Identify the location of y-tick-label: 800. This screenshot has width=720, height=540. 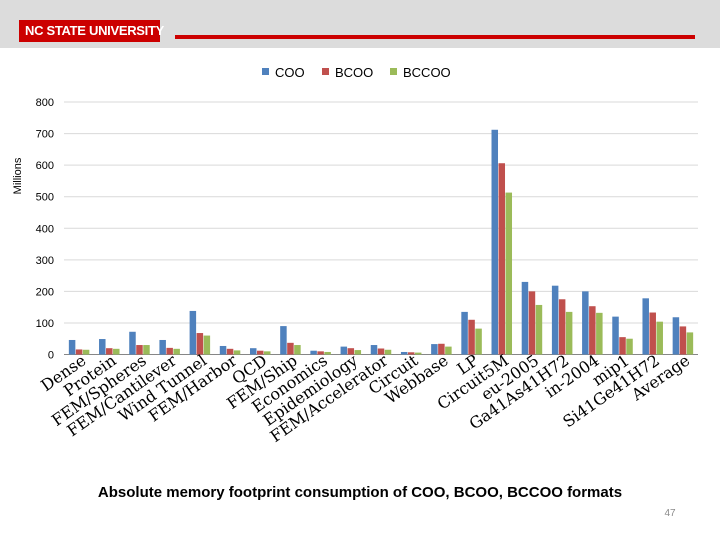
(45, 103).